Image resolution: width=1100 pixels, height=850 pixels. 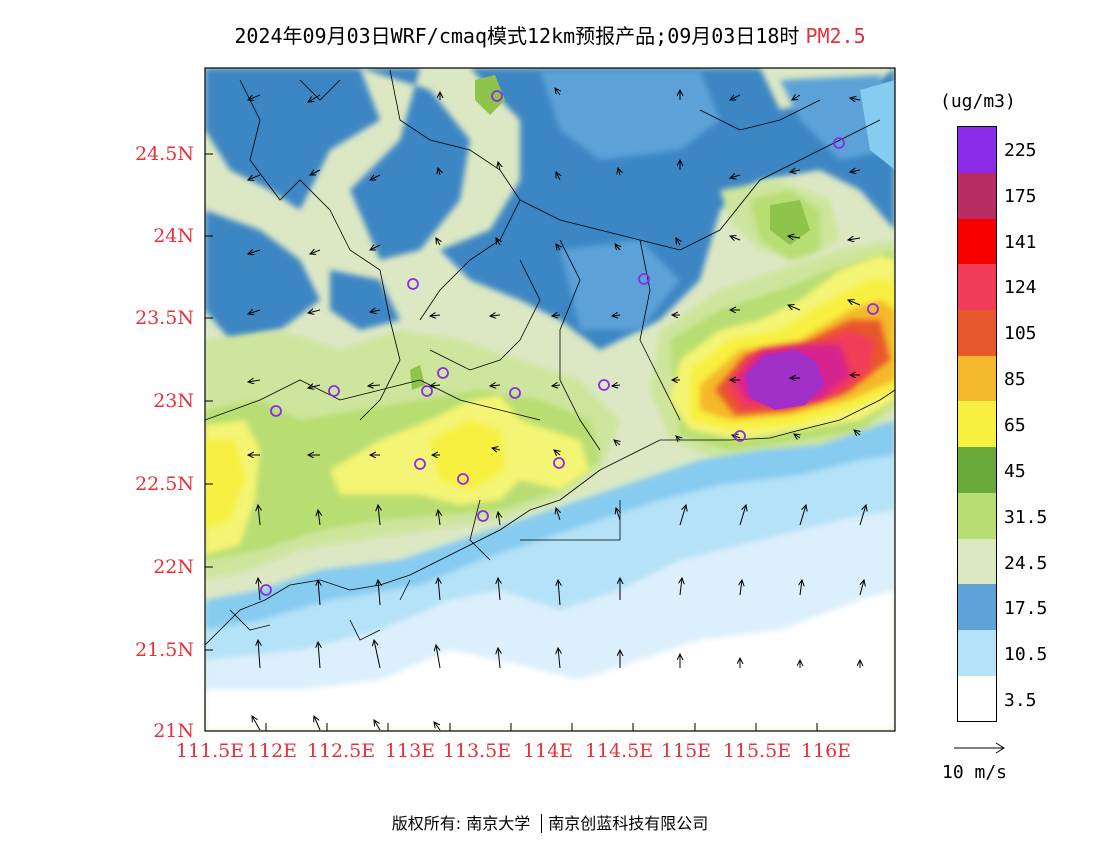 I want to click on colorbar-label: 175, so click(x=1020, y=196).